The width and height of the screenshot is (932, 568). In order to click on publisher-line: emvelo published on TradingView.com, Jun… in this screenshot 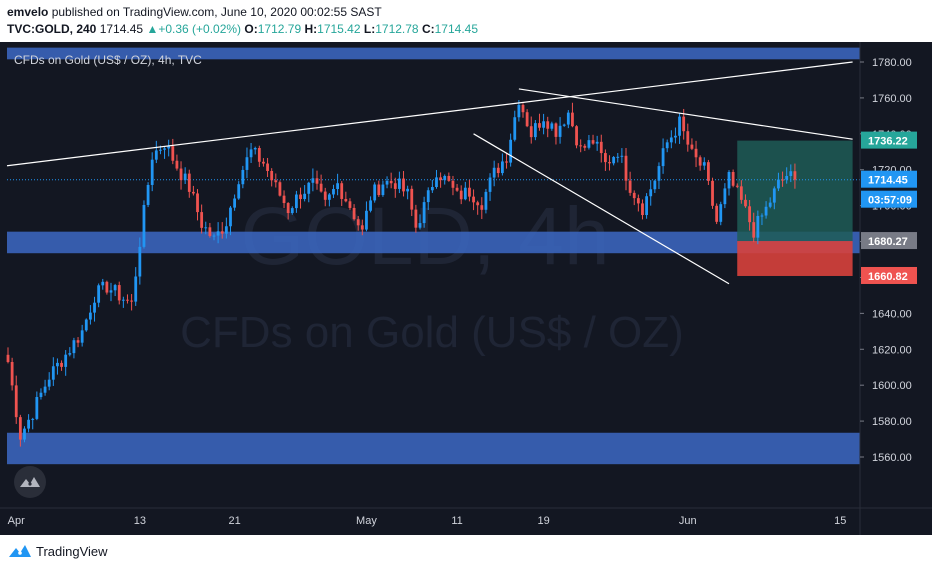, I will do `click(194, 12)`.